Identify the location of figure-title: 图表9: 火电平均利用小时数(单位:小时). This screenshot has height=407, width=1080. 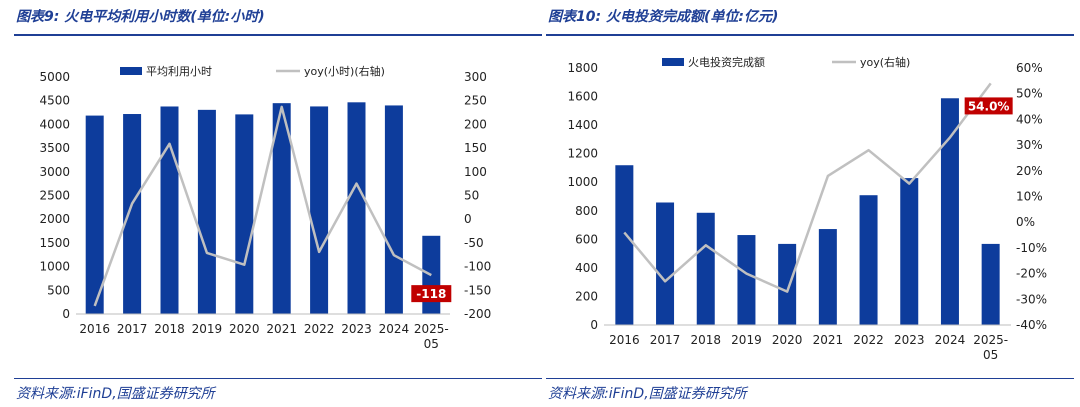
(140, 17).